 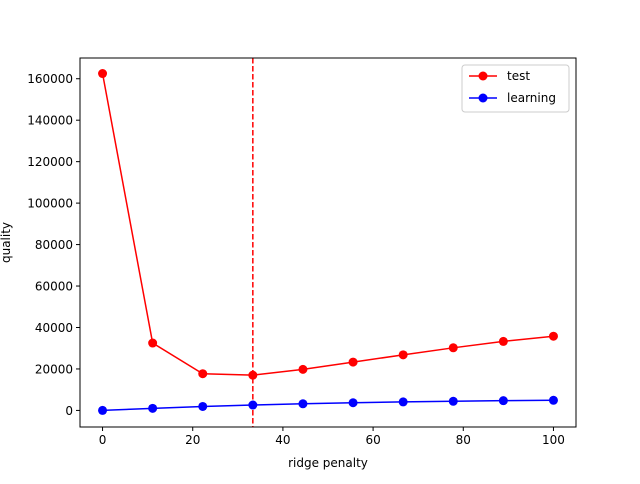 What do you see at coordinates (69, 411) in the screenshot?
I see `y-tick-label: 0` at bounding box center [69, 411].